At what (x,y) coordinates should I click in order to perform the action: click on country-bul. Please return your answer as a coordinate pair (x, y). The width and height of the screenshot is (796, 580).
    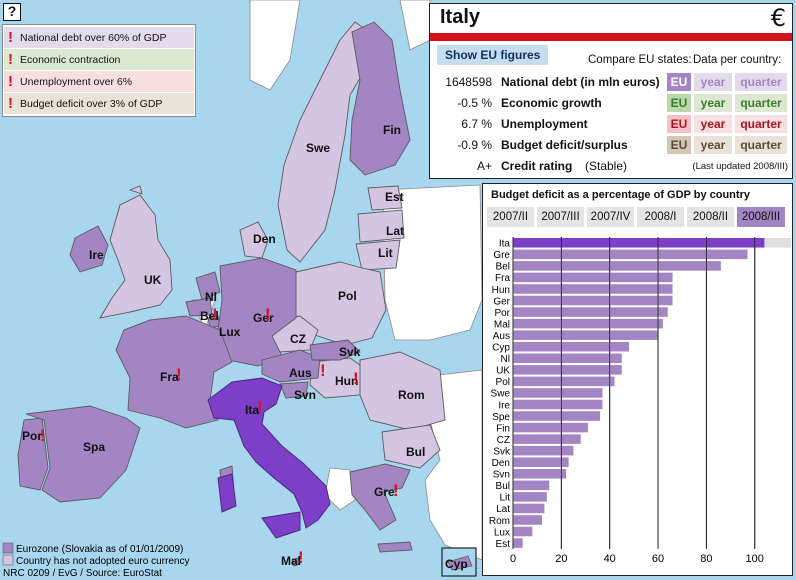
    Looking at the image, I should click on (411, 446).